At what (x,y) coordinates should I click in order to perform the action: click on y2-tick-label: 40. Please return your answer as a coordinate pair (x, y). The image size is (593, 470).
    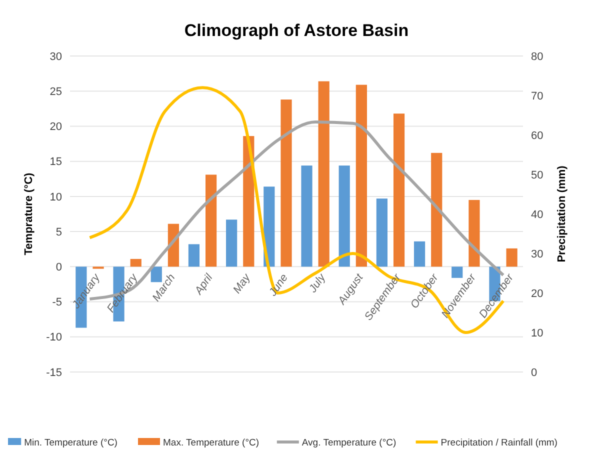
    Looking at the image, I should click on (537, 214).